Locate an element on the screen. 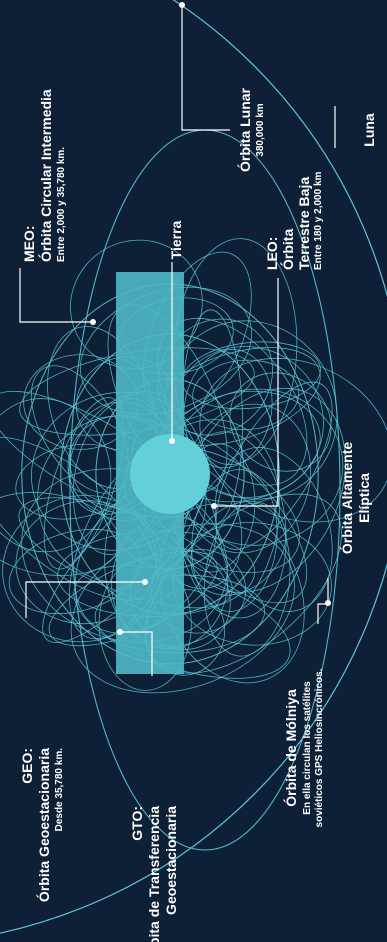 The image size is (387, 942). luna-text: Luna is located at coordinates (369, 130).